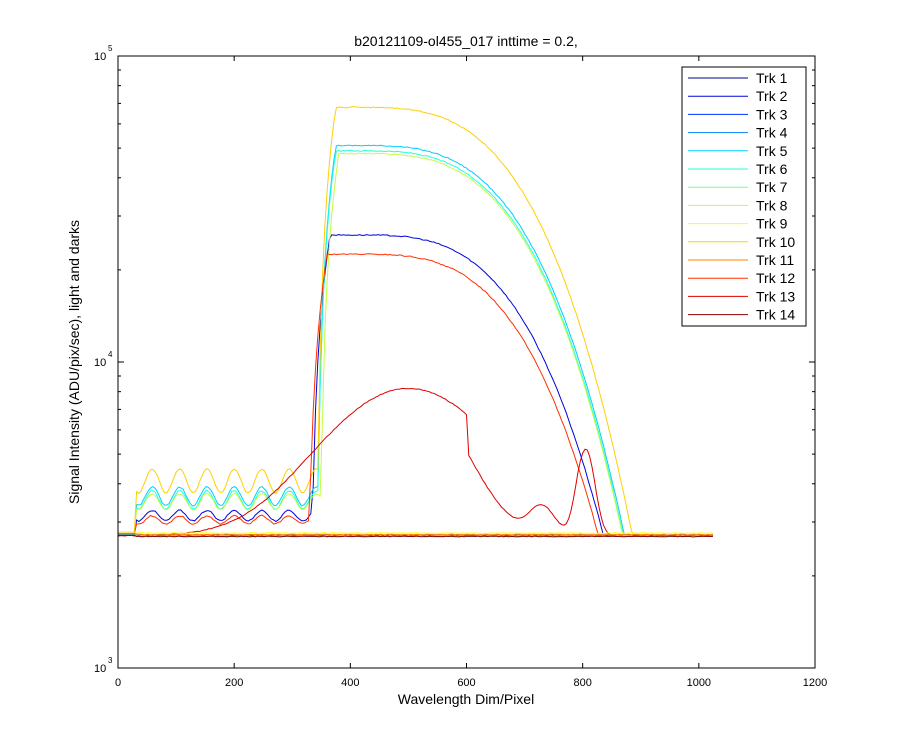 The height and width of the screenshot is (750, 900). I want to click on x-axis-label: Wavelength Dim/Pixel, so click(466, 699).